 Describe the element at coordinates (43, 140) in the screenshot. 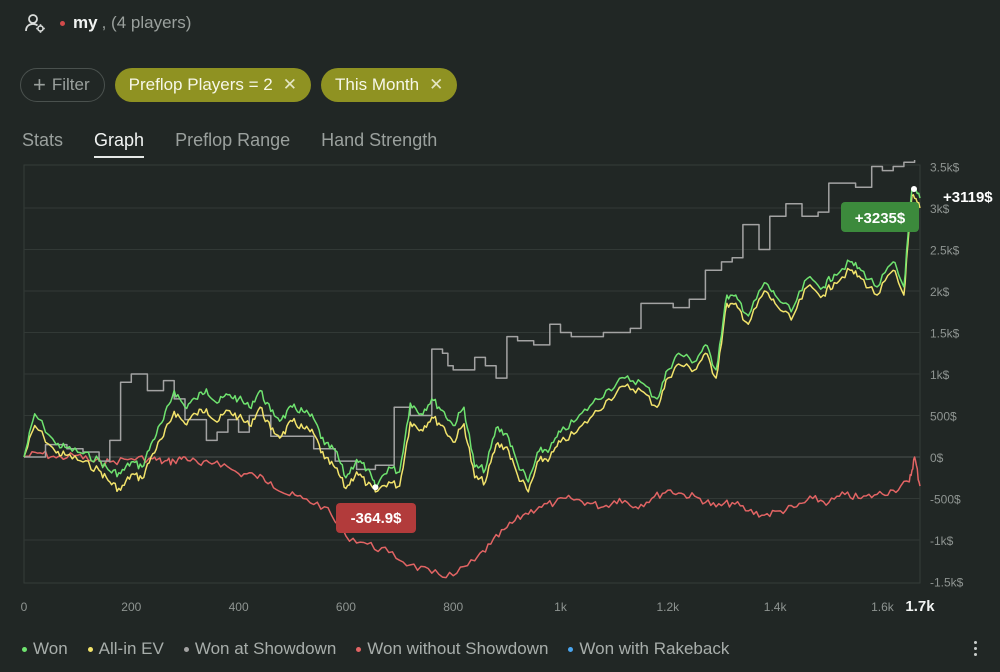

I see `tab-stats: Stats` at that location.